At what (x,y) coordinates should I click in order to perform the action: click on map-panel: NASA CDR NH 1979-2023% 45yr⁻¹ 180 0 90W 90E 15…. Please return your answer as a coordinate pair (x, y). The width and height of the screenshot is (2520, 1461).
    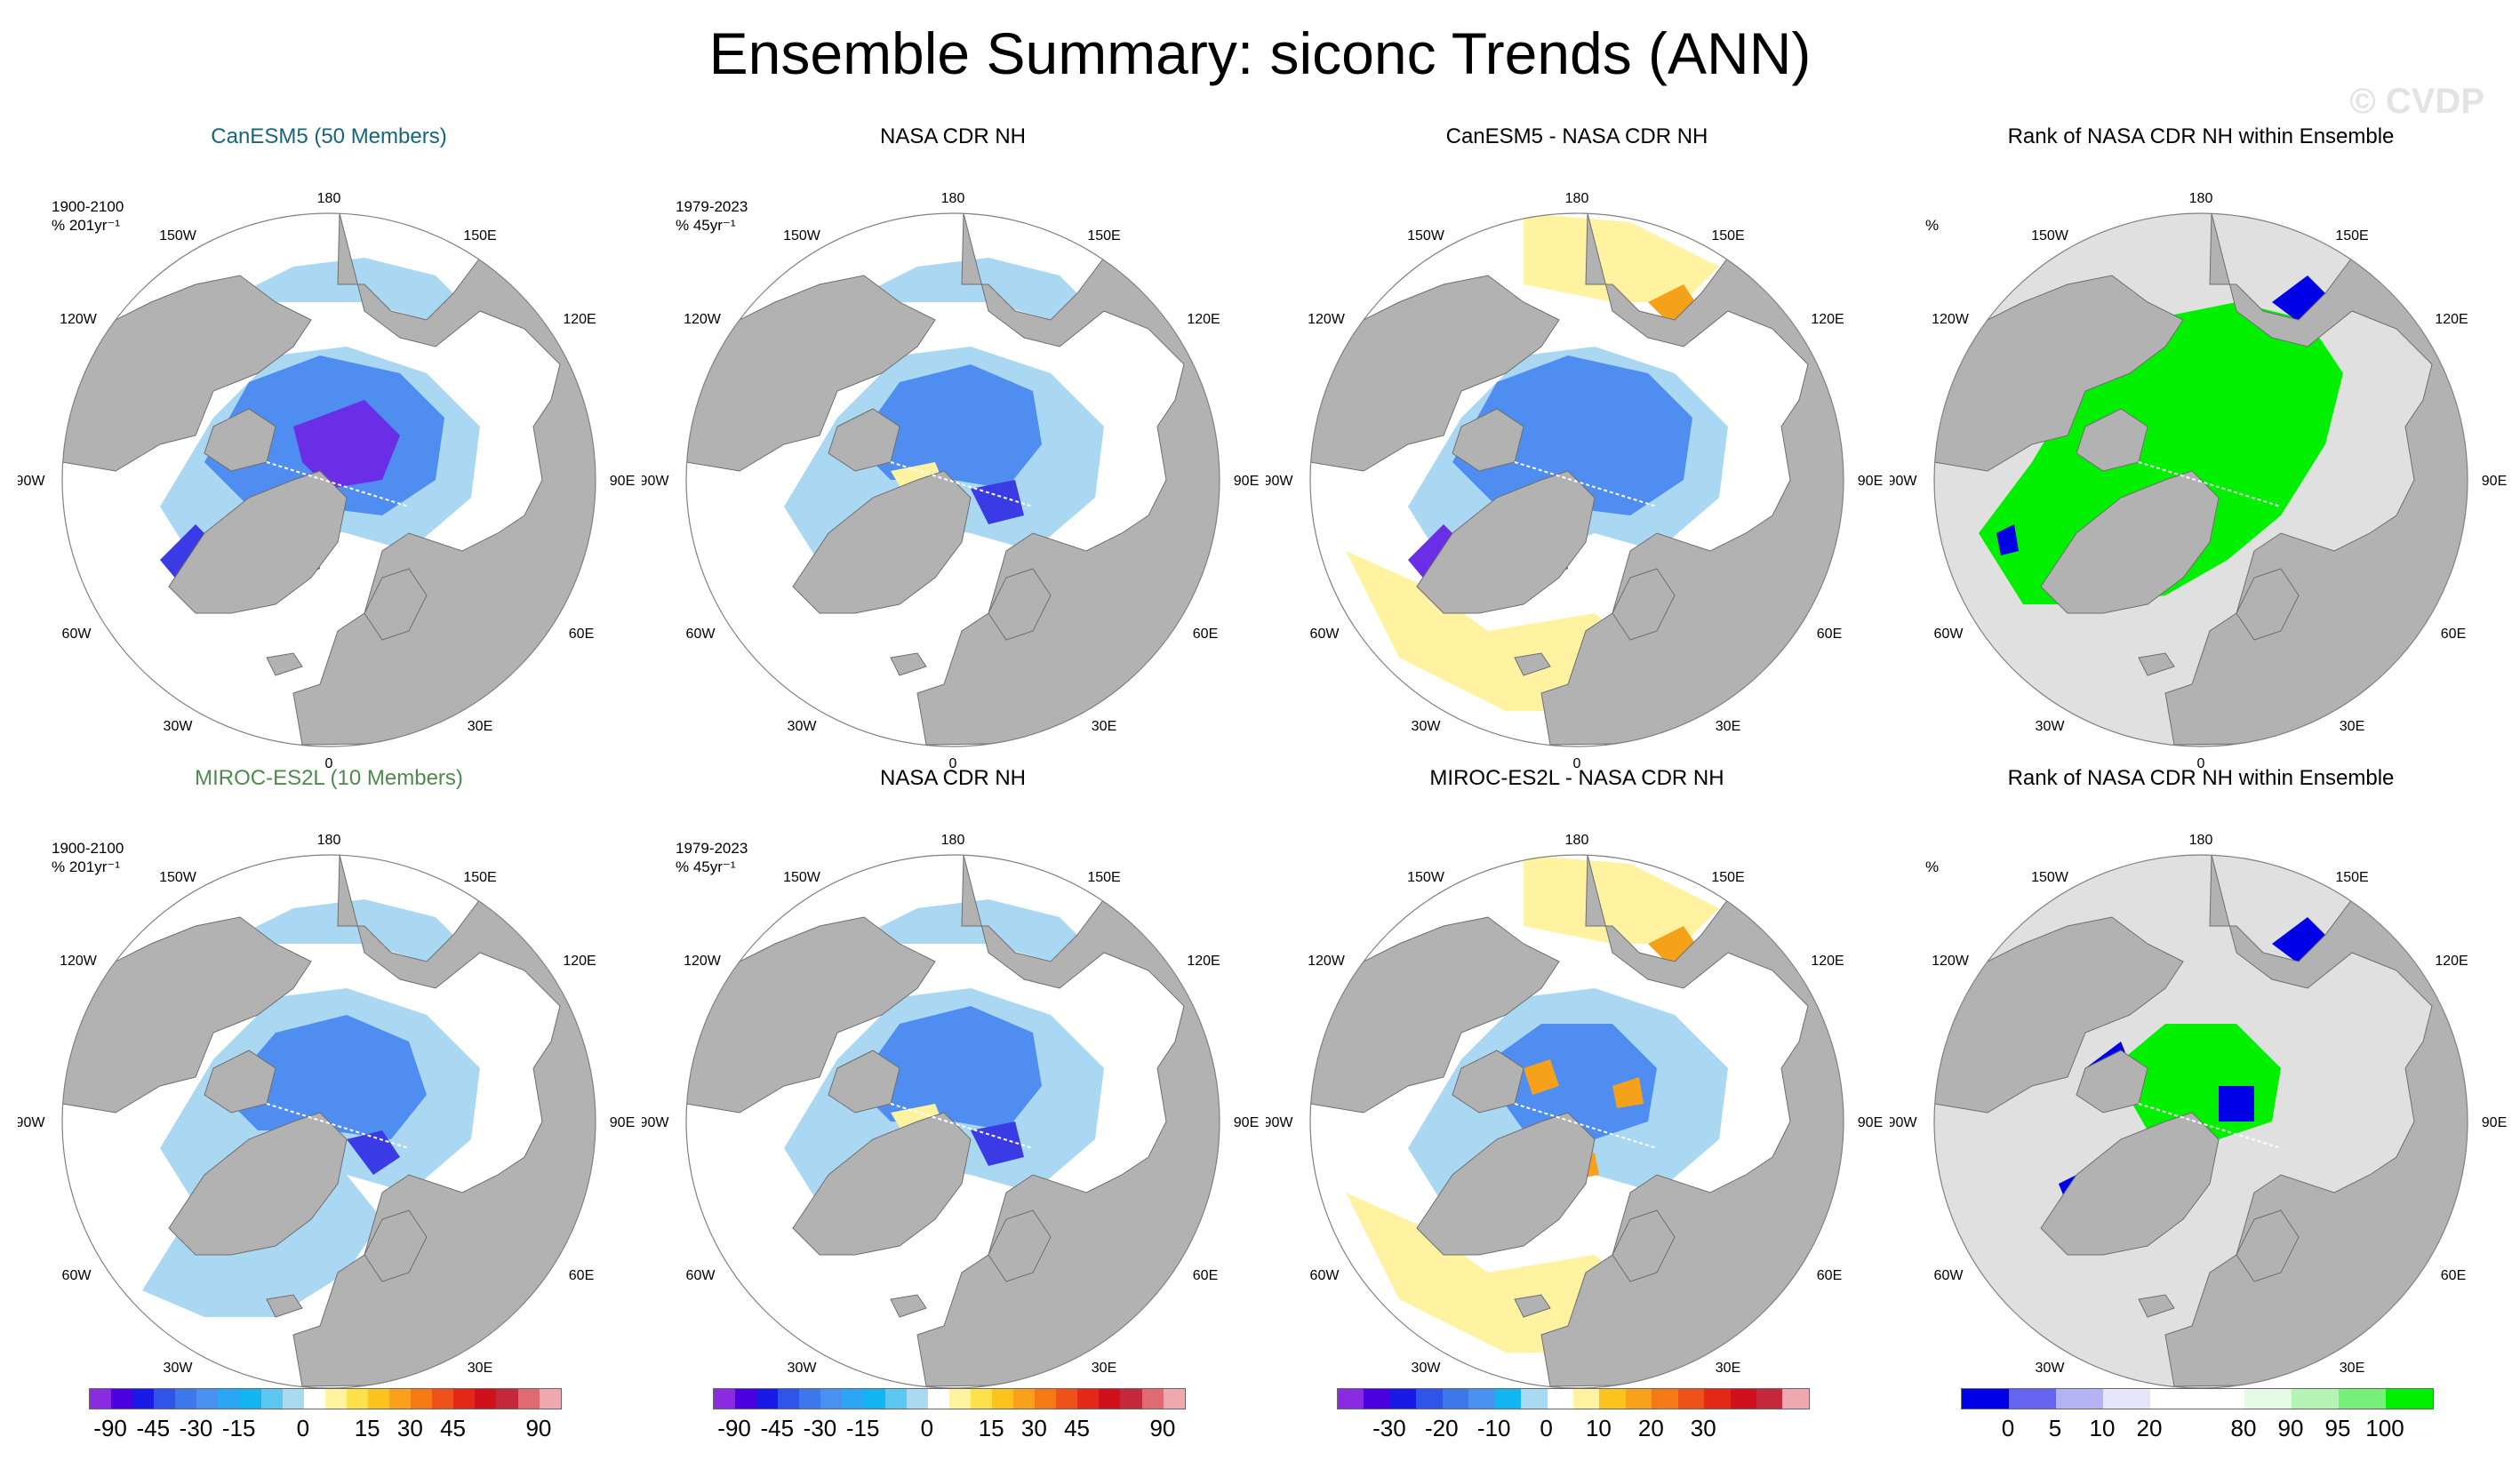
    Looking at the image, I should click on (953, 1104).